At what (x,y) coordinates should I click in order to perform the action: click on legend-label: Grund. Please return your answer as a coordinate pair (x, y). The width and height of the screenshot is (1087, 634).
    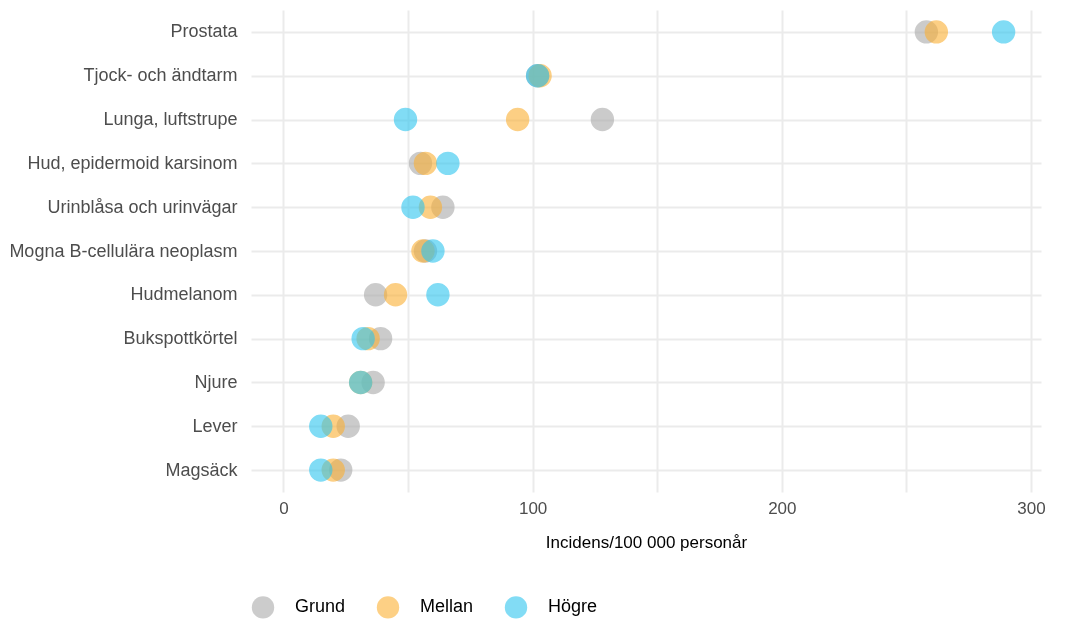
    Looking at the image, I should click on (320, 606).